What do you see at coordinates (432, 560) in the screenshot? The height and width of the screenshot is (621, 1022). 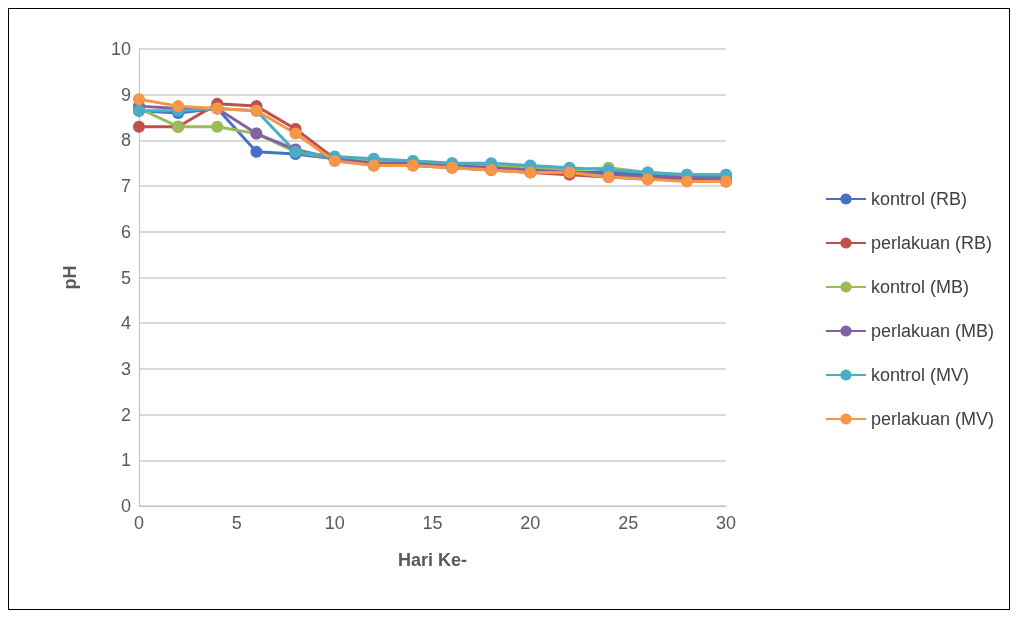 I see `x-axis-title: Hari Ke-` at bounding box center [432, 560].